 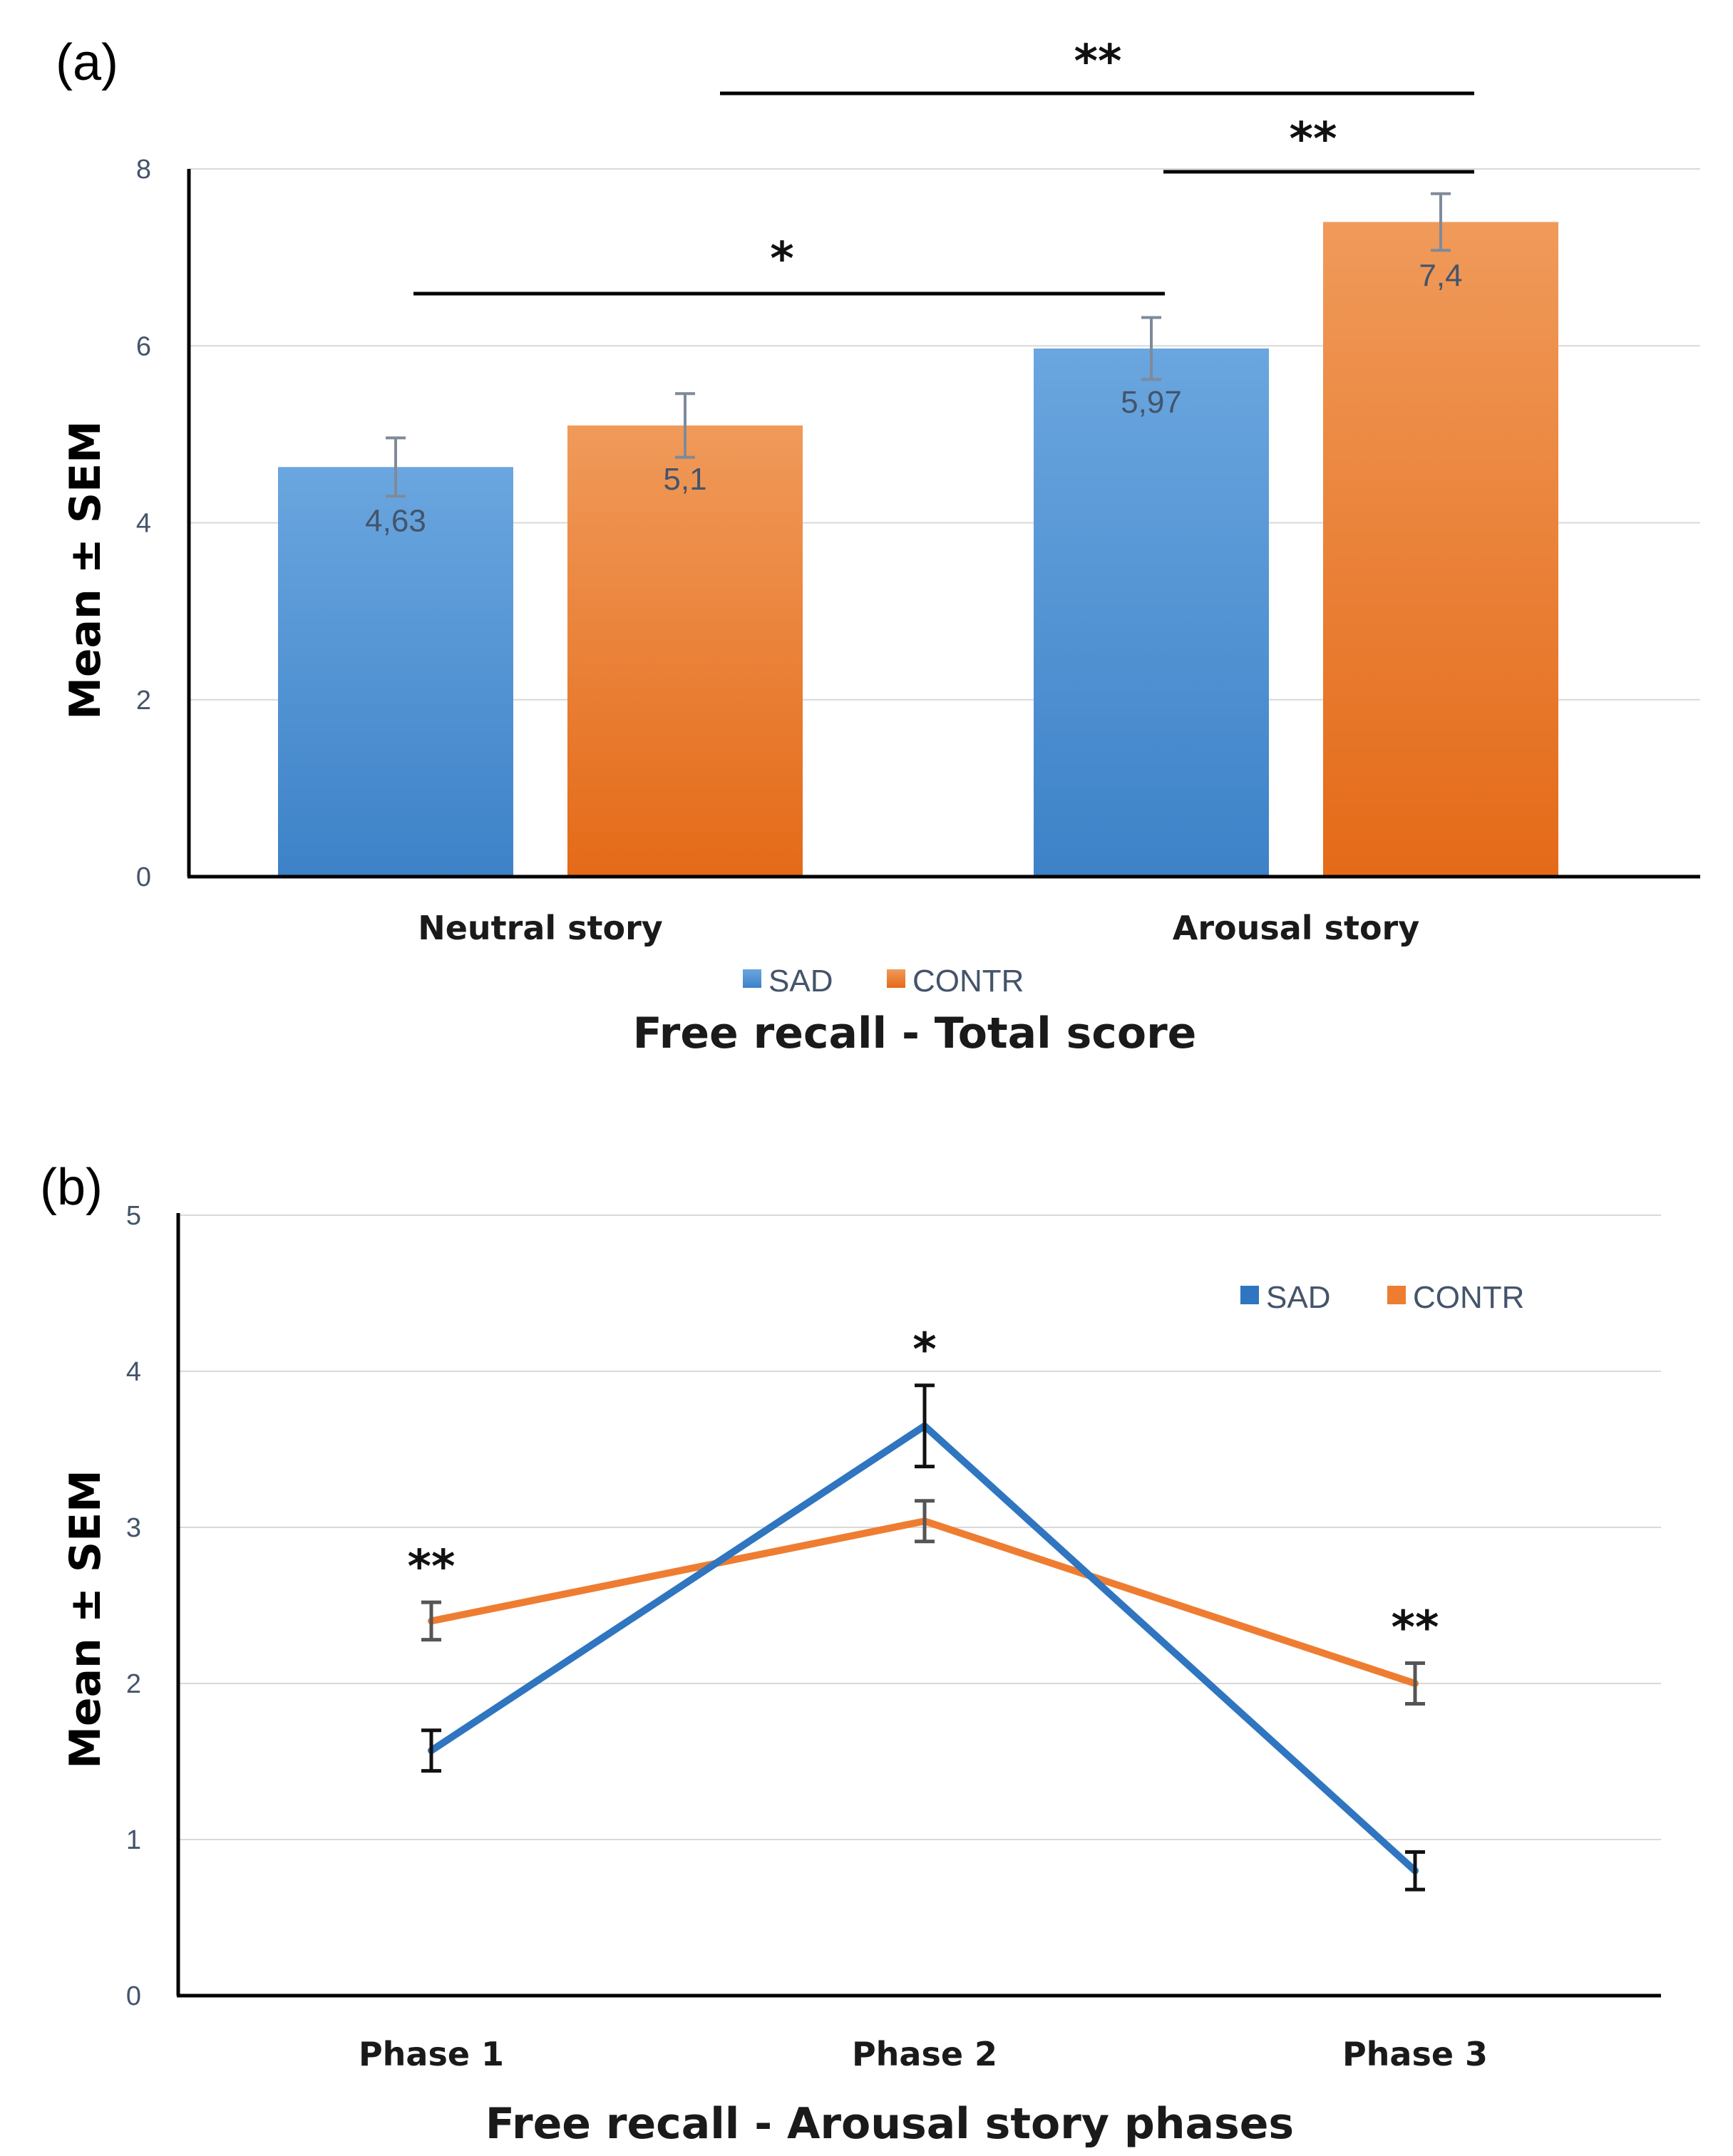 I want to click on x-tick-a-arousal-story: Arousal story, so click(x=1296, y=928).